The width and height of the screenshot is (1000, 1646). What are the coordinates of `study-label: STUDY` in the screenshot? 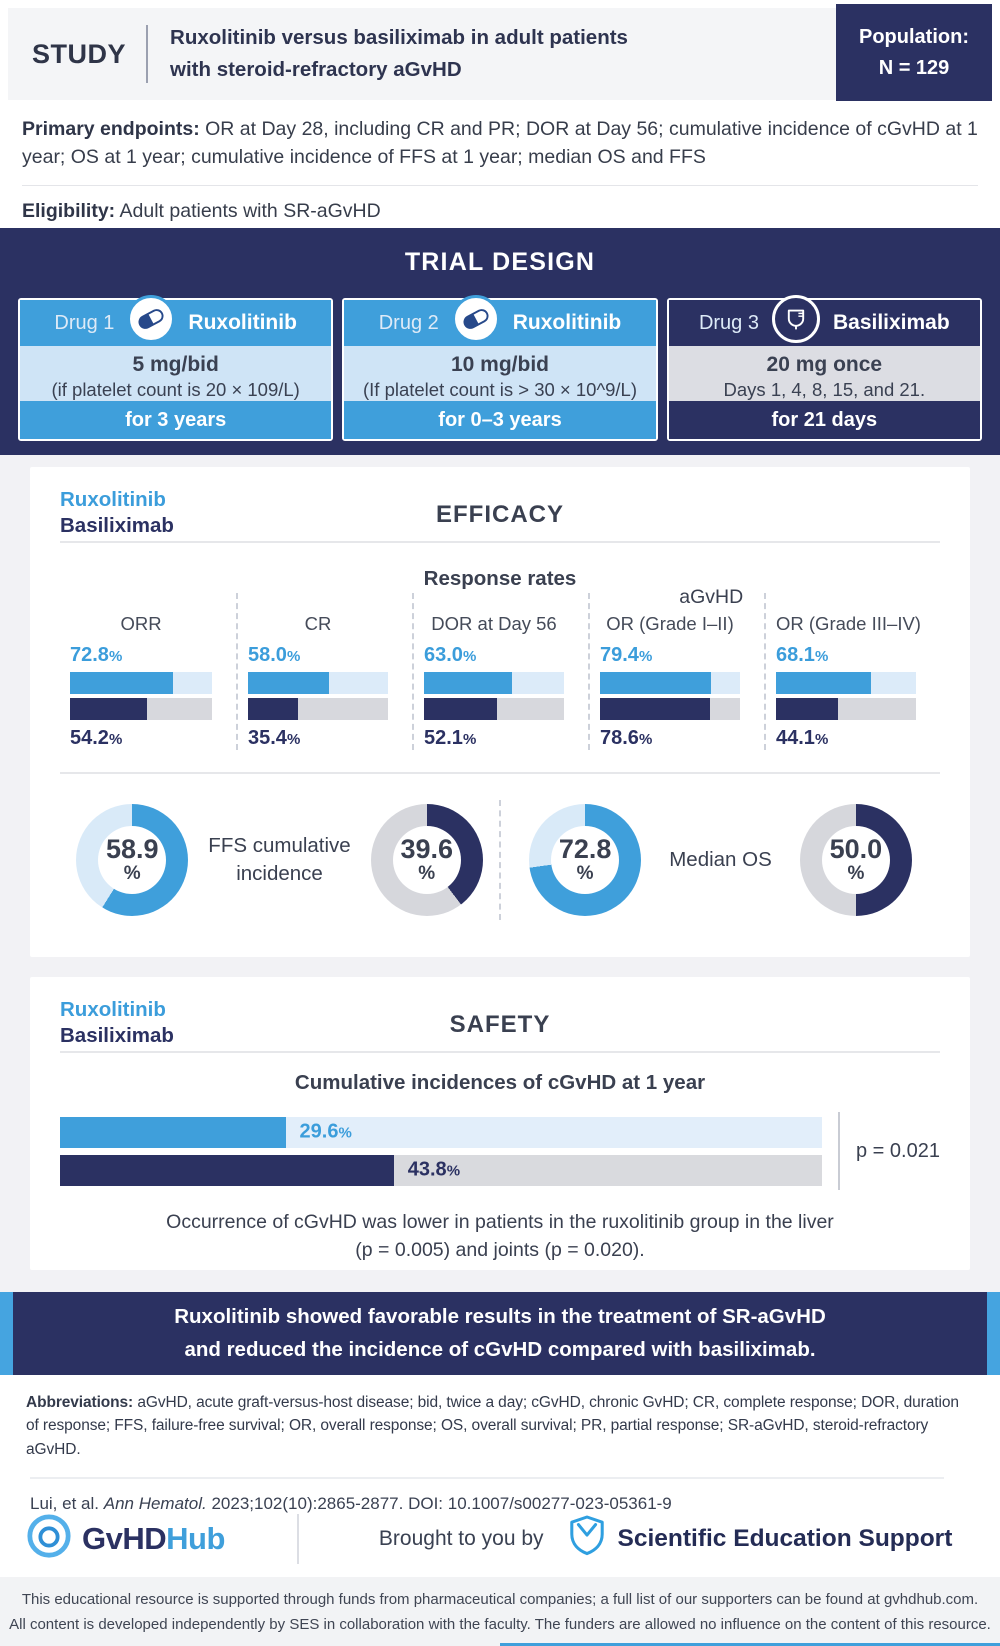 It's located at (79, 53).